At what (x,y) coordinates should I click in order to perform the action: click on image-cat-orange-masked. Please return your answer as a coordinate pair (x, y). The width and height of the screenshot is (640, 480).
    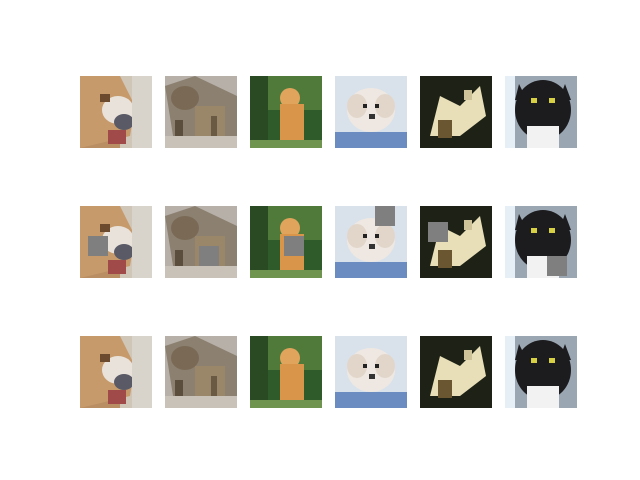
    Looking at the image, I should click on (286, 242).